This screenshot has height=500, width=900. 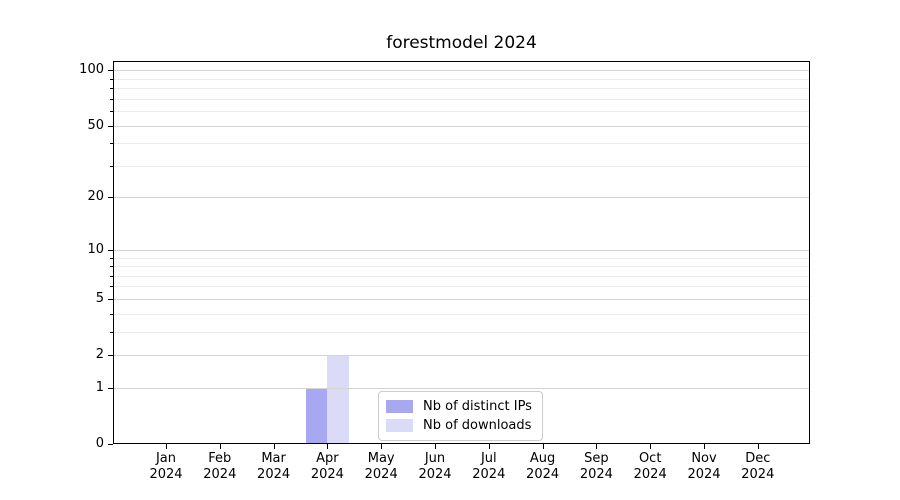 What do you see at coordinates (488, 458) in the screenshot?
I see `x-tick-label-line: Jul` at bounding box center [488, 458].